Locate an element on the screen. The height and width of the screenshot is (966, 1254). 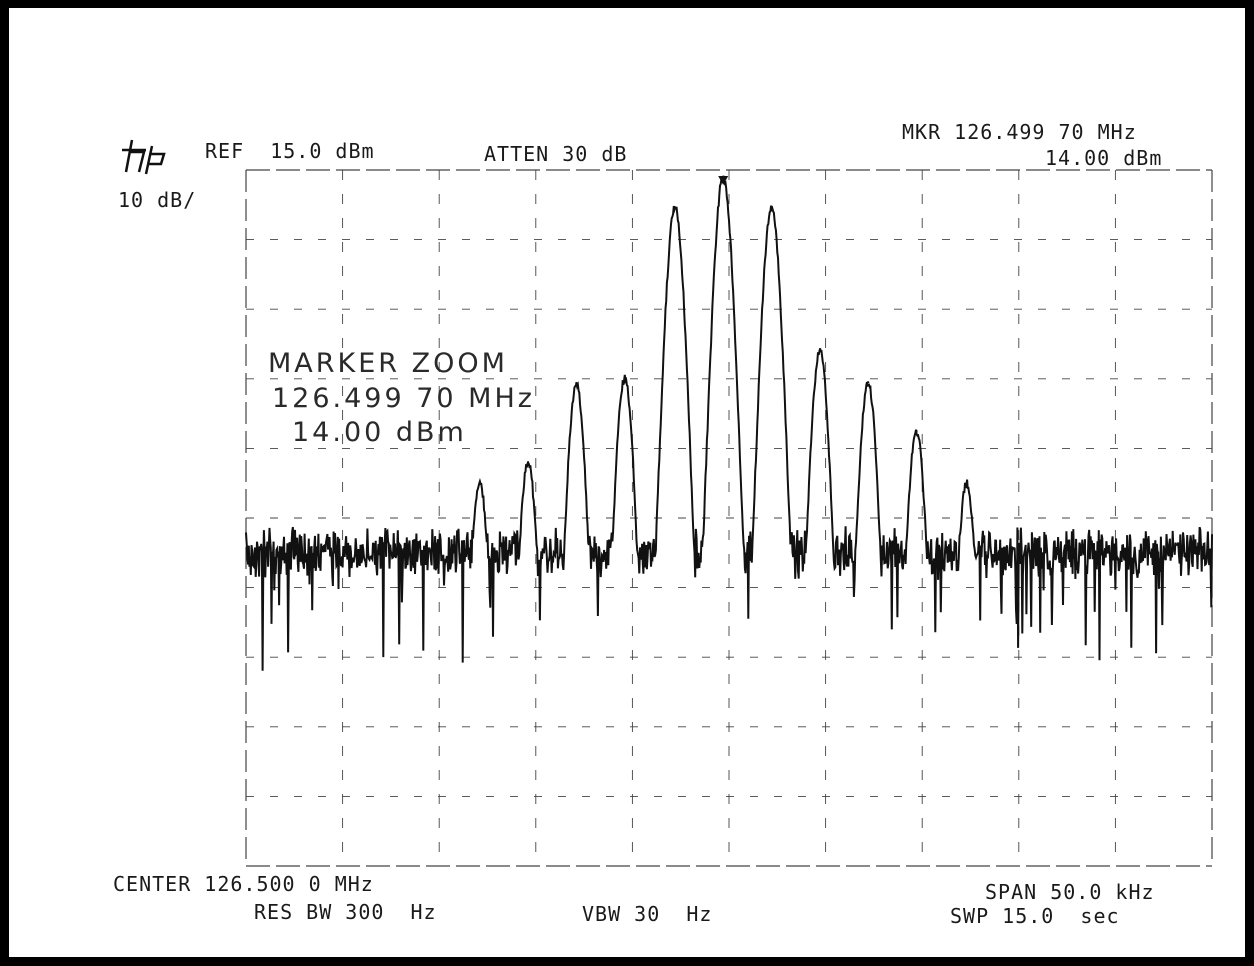
marker-level: 14.00 dBm is located at coordinates (1104, 158).